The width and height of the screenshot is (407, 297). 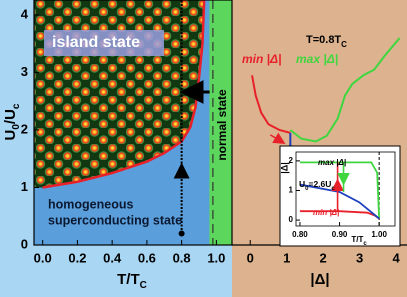 I want to click on approach-arrow, so click(x=277, y=138).